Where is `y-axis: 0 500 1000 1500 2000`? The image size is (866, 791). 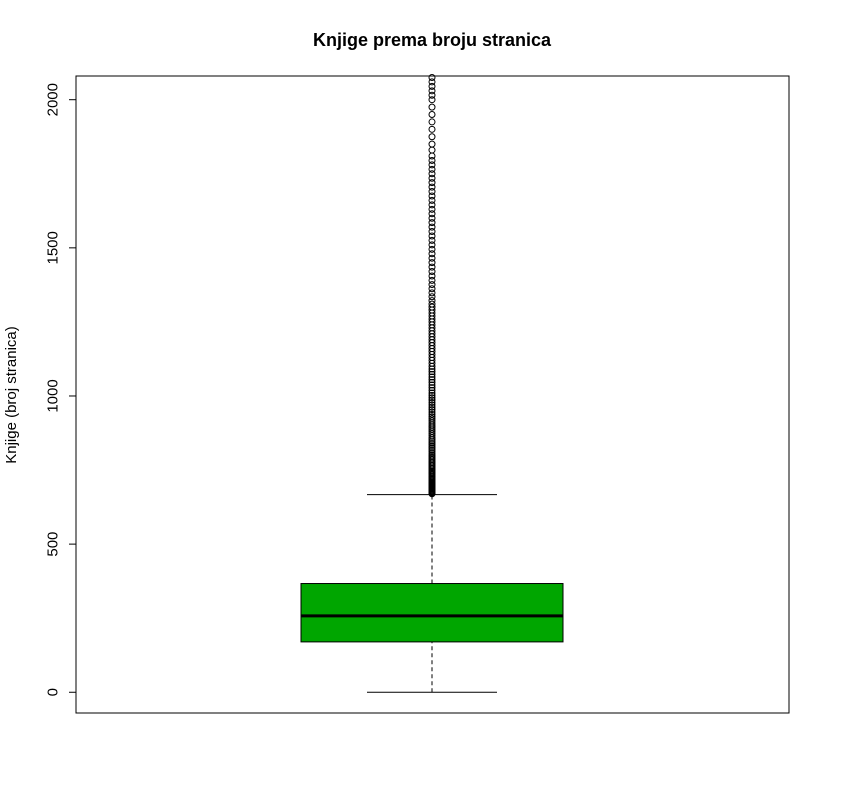 y-axis: 0 500 1000 1500 2000 is located at coordinates (60, 389).